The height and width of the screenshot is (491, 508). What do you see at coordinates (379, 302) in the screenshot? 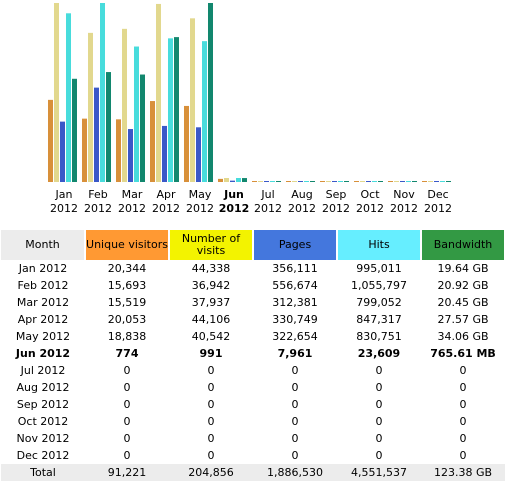
I see `cell-value: 799,052` at bounding box center [379, 302].